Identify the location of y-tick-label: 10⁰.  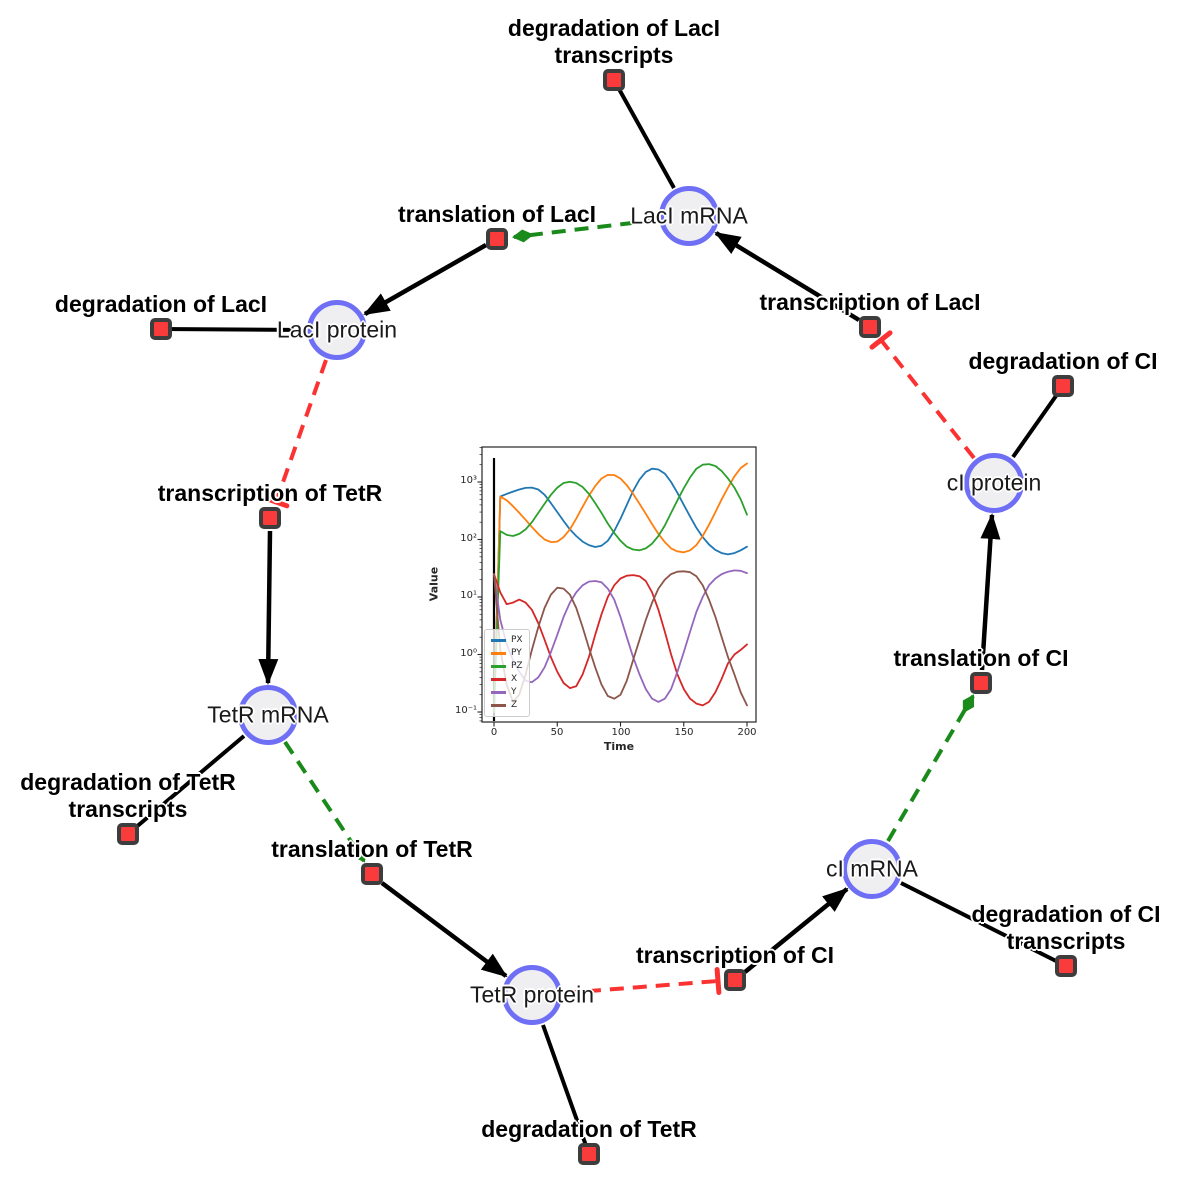
(468, 653).